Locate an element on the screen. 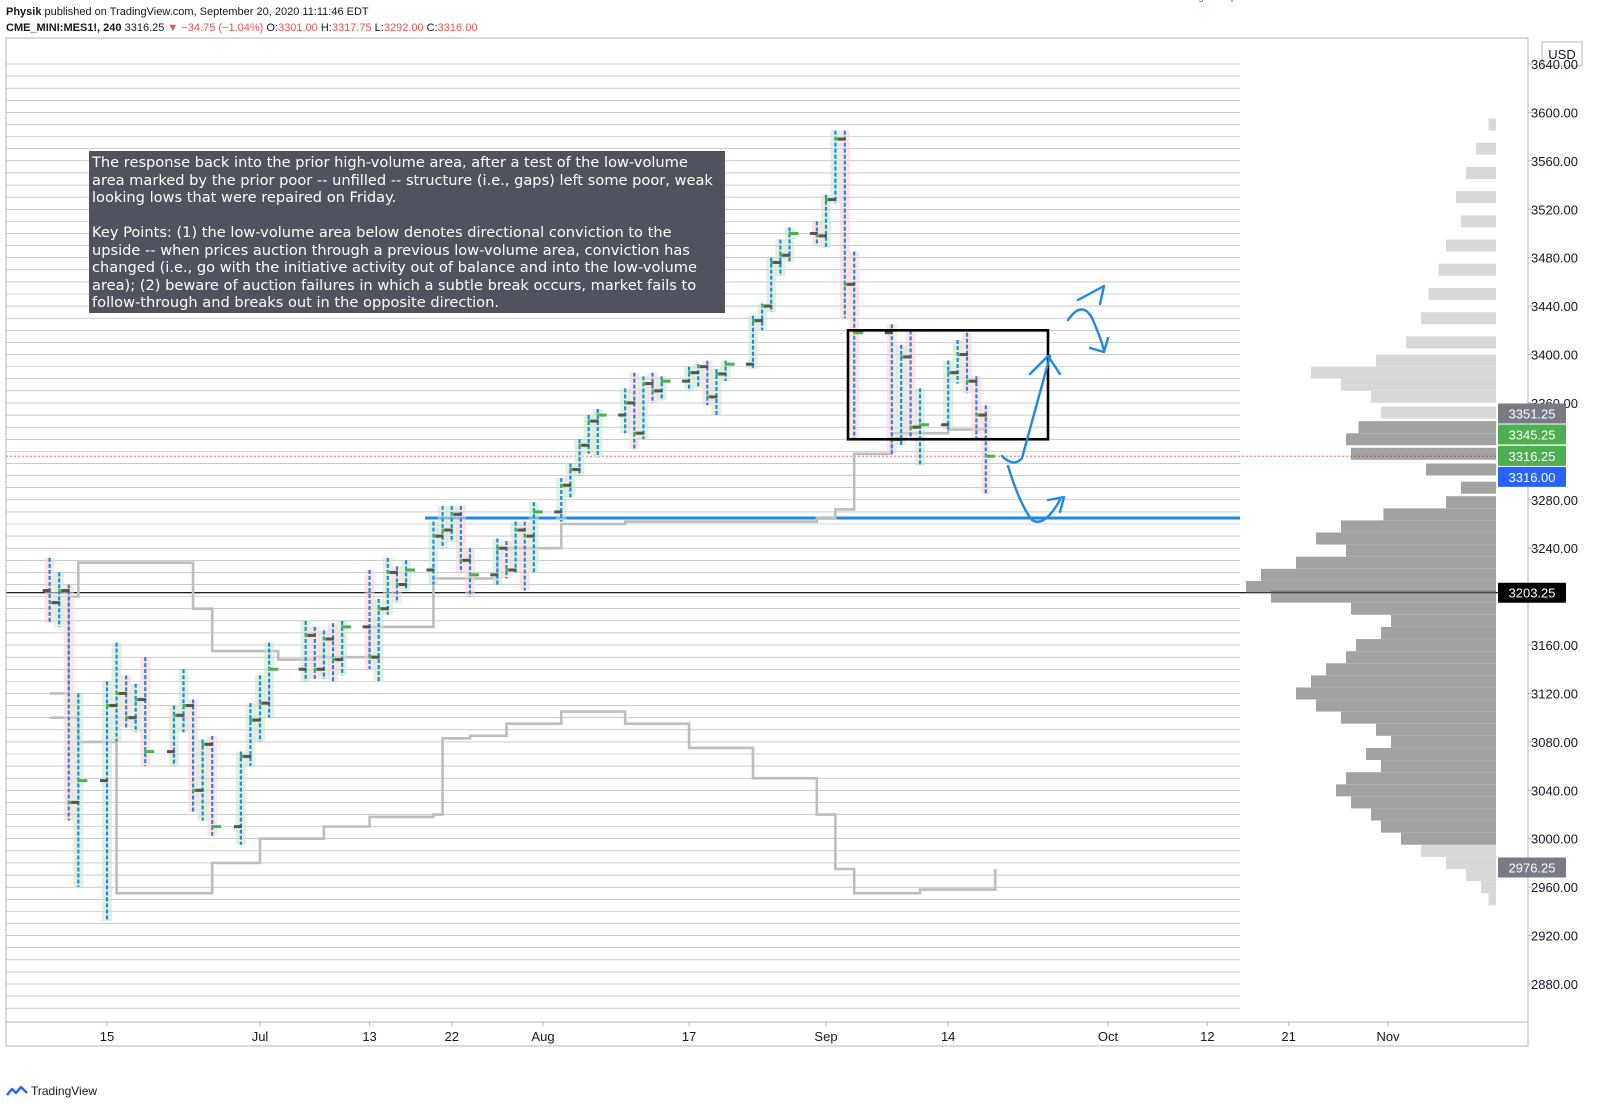  x-tick-label: Oct is located at coordinates (1108, 1036).